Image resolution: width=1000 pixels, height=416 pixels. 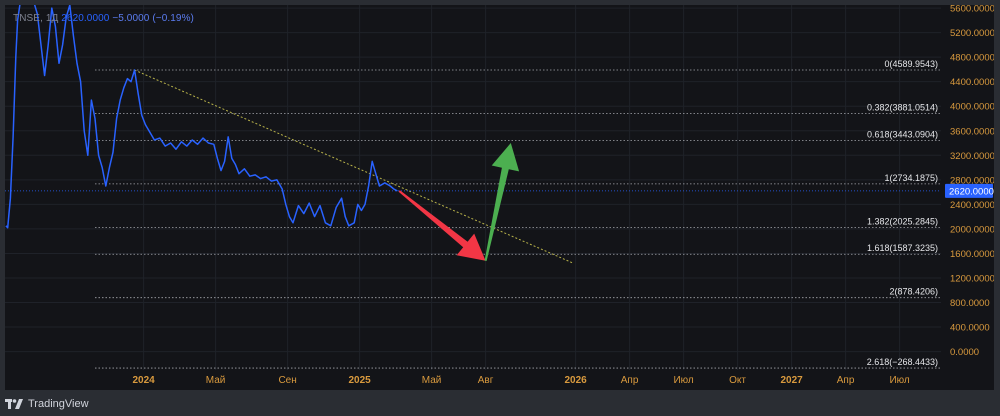 I want to click on fib-level-label: 0(4589.9543), so click(x=911, y=64).